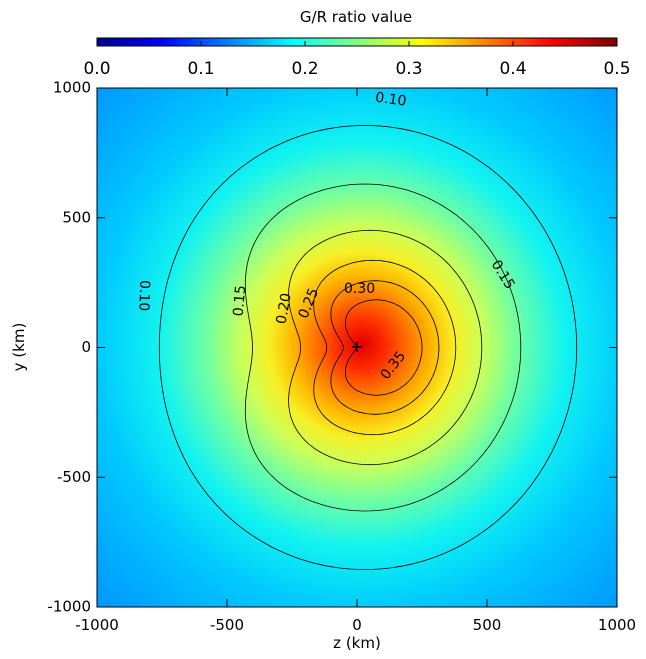 The image size is (646, 659). I want to click on contour-line-0.30, so click(385, 347).